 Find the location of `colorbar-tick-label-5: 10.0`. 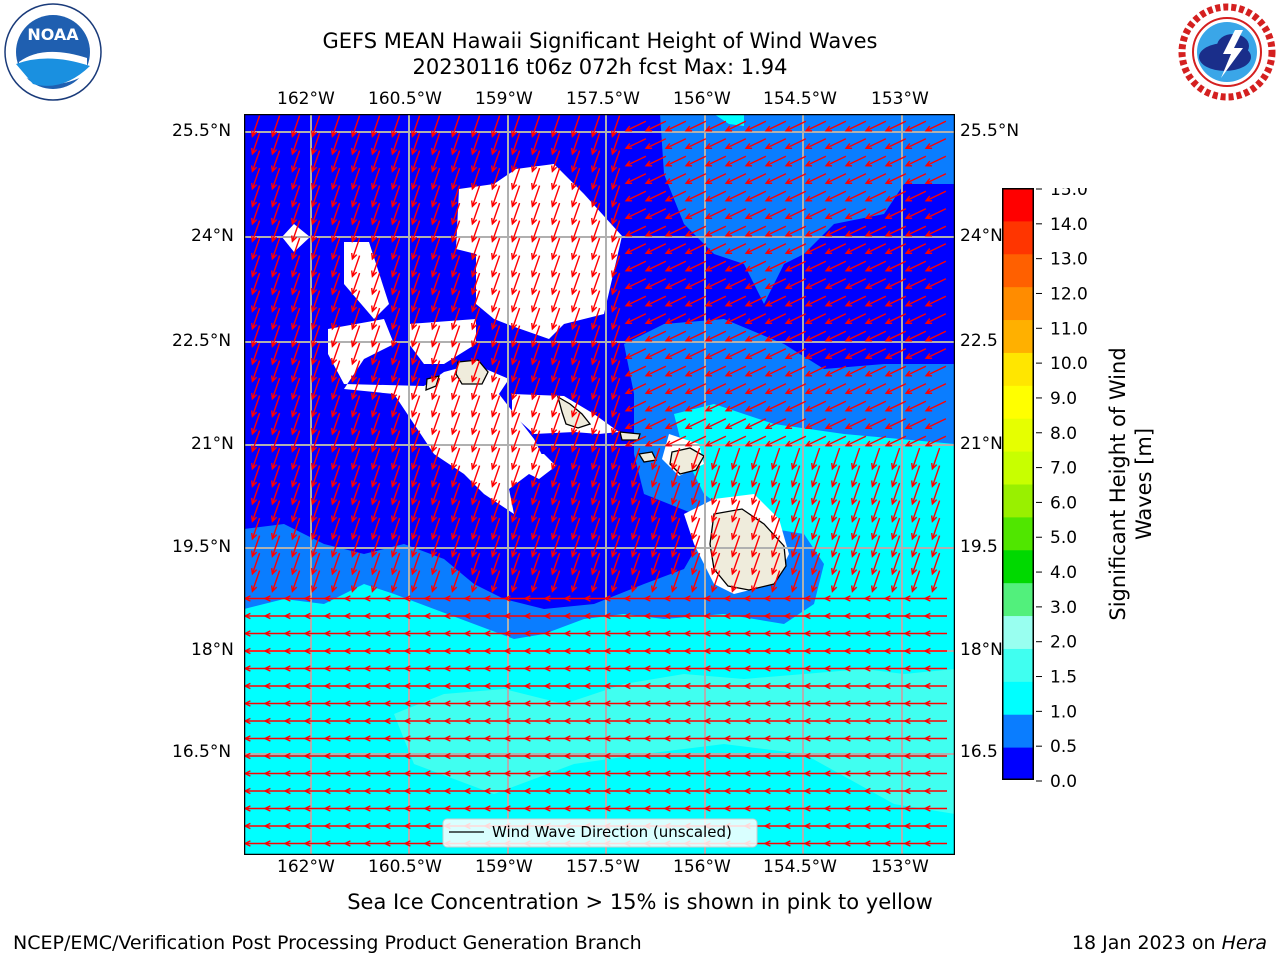

colorbar-tick-label-5: 10.0 is located at coordinates (1069, 364).